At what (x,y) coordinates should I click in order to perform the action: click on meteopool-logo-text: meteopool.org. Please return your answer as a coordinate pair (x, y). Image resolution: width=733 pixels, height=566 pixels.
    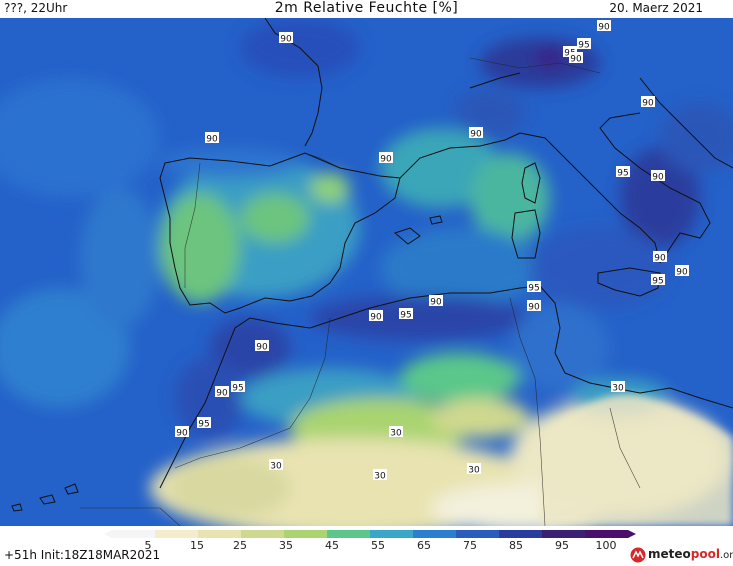
    Looking at the image, I should click on (690, 554).